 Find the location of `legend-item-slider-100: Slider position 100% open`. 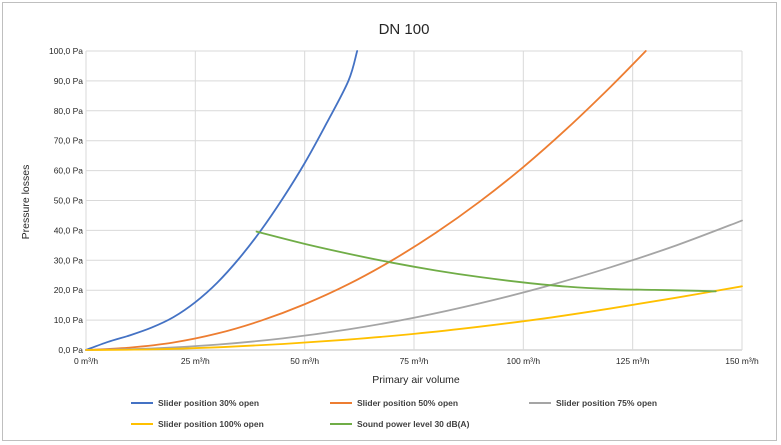

legend-item-slider-100: Slider position 100% open is located at coordinates (197, 424).